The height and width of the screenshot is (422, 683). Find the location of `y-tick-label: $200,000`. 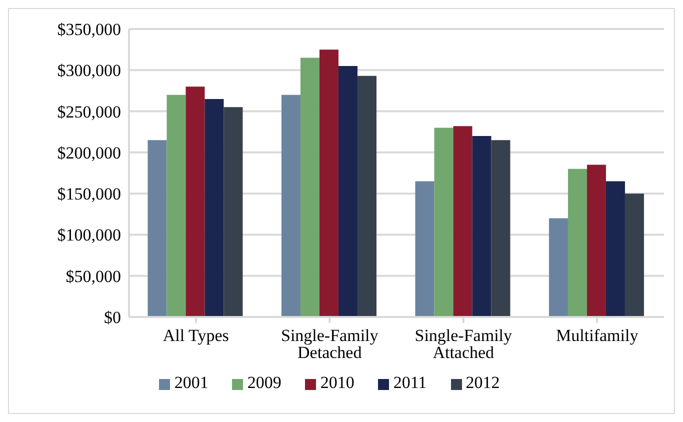

y-tick-label: $200,000 is located at coordinates (89, 152).